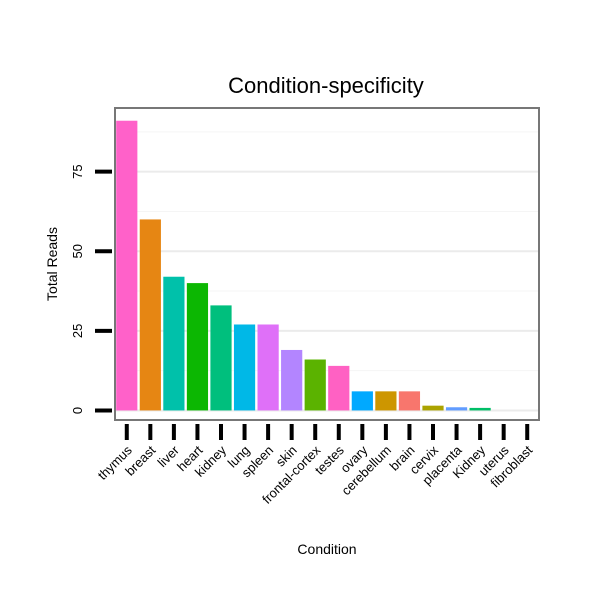 Image resolution: width=600 pixels, height=600 pixels. What do you see at coordinates (339, 388) in the screenshot?
I see `bar-testes` at bounding box center [339, 388].